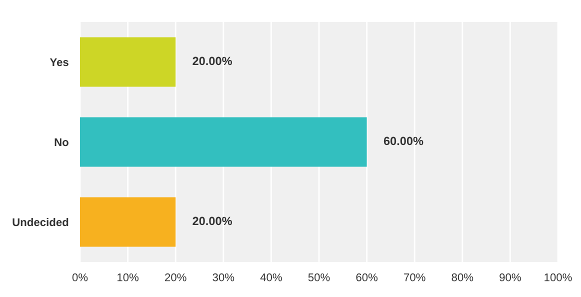 The width and height of the screenshot is (581, 297). What do you see at coordinates (61, 142) in the screenshot?
I see `y-tick-label: No` at bounding box center [61, 142].